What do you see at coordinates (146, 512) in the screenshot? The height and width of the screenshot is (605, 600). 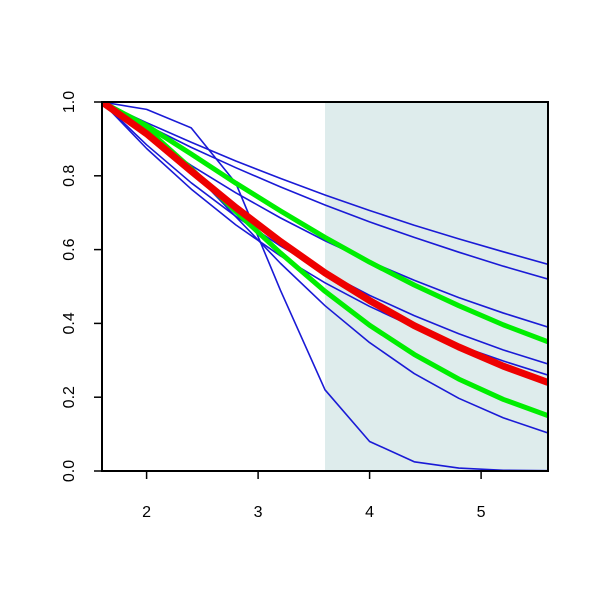 I see `x-tick-label: 2` at bounding box center [146, 512].